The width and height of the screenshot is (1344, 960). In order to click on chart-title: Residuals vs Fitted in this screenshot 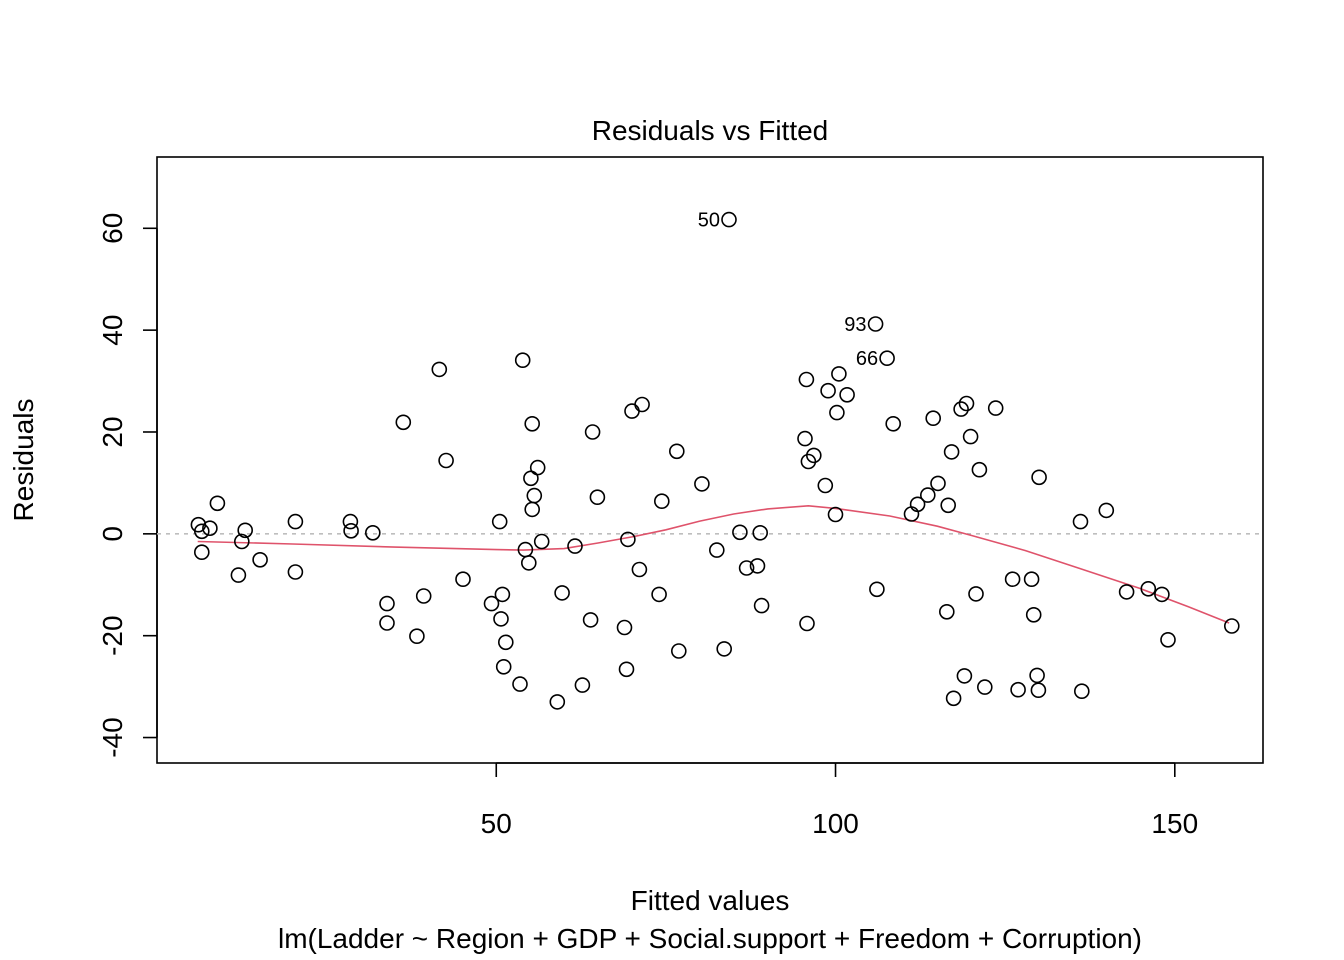, I will do `click(710, 130)`.